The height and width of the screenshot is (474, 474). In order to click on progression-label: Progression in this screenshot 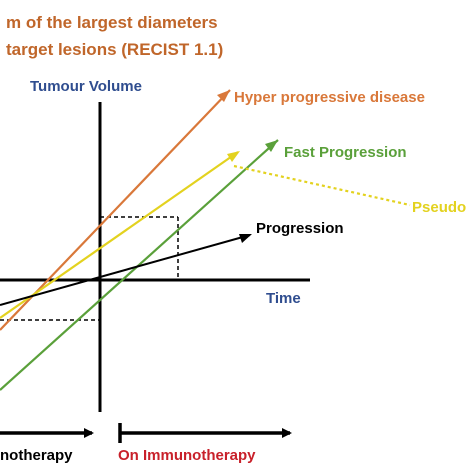, I will do `click(300, 228)`.